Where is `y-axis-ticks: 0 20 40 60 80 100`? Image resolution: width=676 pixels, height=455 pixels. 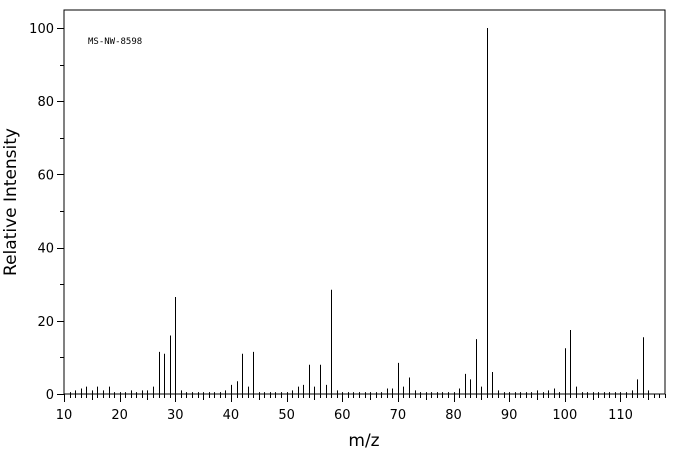
y-axis-ticks: 0 20 40 60 80 100 is located at coordinates (46, 212).